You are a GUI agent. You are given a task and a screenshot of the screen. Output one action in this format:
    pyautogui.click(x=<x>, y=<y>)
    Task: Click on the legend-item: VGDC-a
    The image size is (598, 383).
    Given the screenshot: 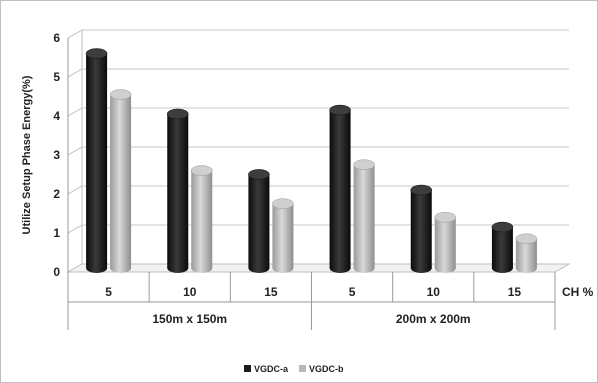 What is the action you would take?
    pyautogui.click(x=266, y=369)
    